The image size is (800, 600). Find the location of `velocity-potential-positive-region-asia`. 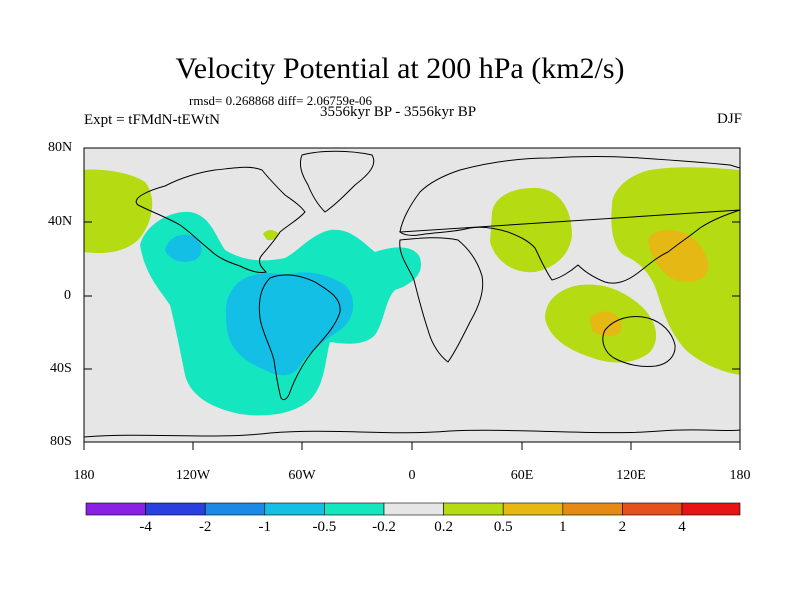

velocity-potential-positive-region-asia is located at coordinates (531, 230).